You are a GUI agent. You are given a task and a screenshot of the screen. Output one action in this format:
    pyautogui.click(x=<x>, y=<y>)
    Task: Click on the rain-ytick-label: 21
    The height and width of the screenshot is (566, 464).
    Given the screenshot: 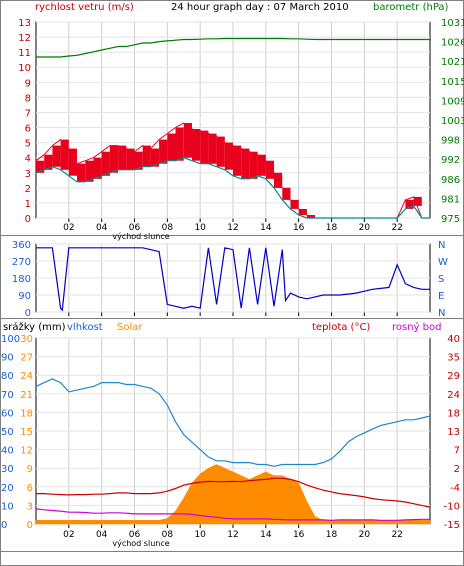 What is the action you would take?
    pyautogui.click(x=26, y=395)
    